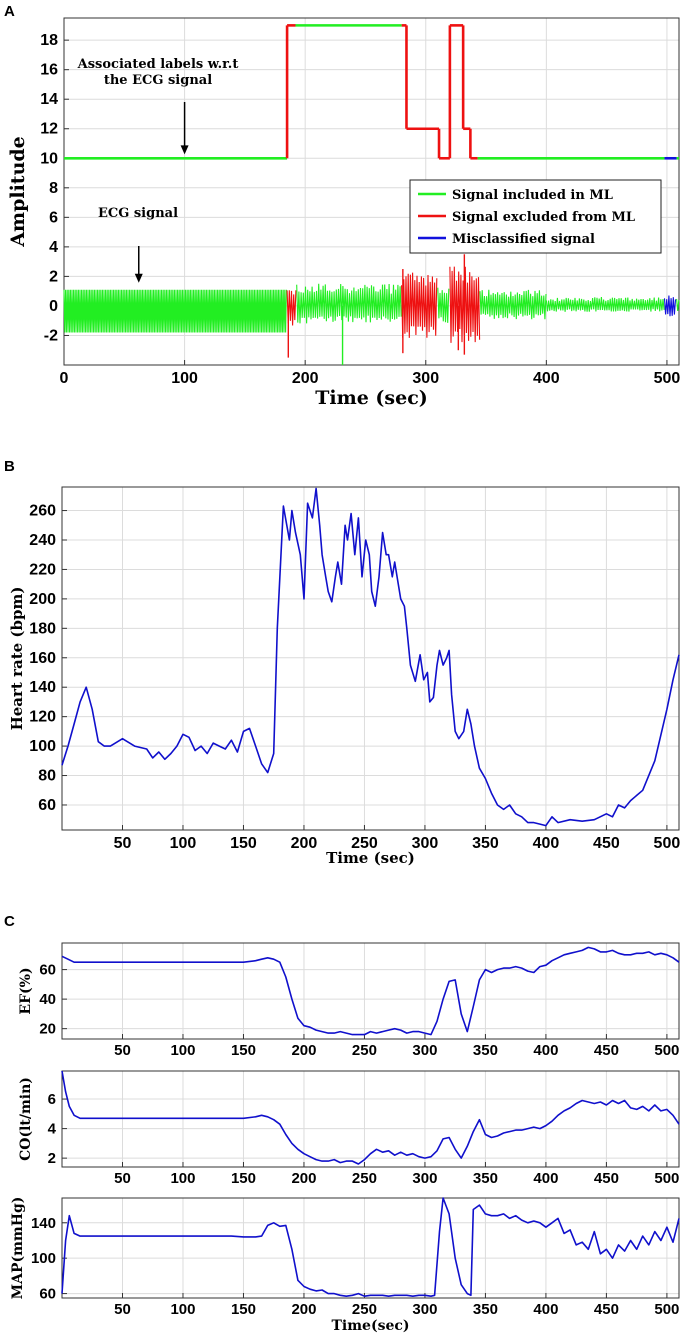 Image resolution: width=691 pixels, height=1339 pixels. Describe the element at coordinates (158, 80) in the screenshot. I see `annotation-labels-text: the ECG signal` at that location.